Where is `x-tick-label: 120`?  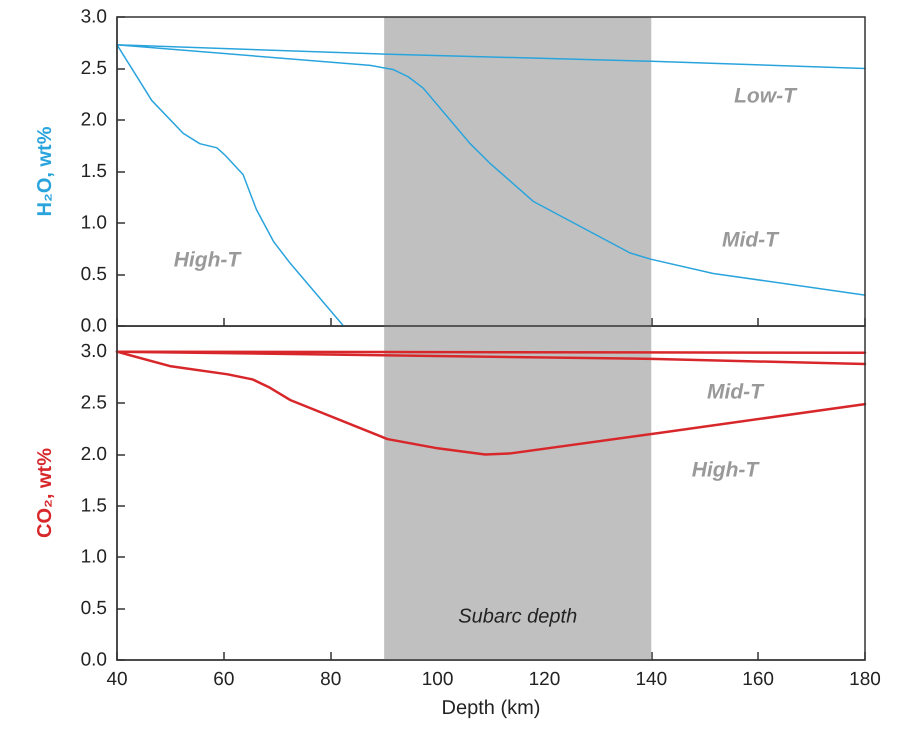
x-tick-label: 120 is located at coordinates (544, 679).